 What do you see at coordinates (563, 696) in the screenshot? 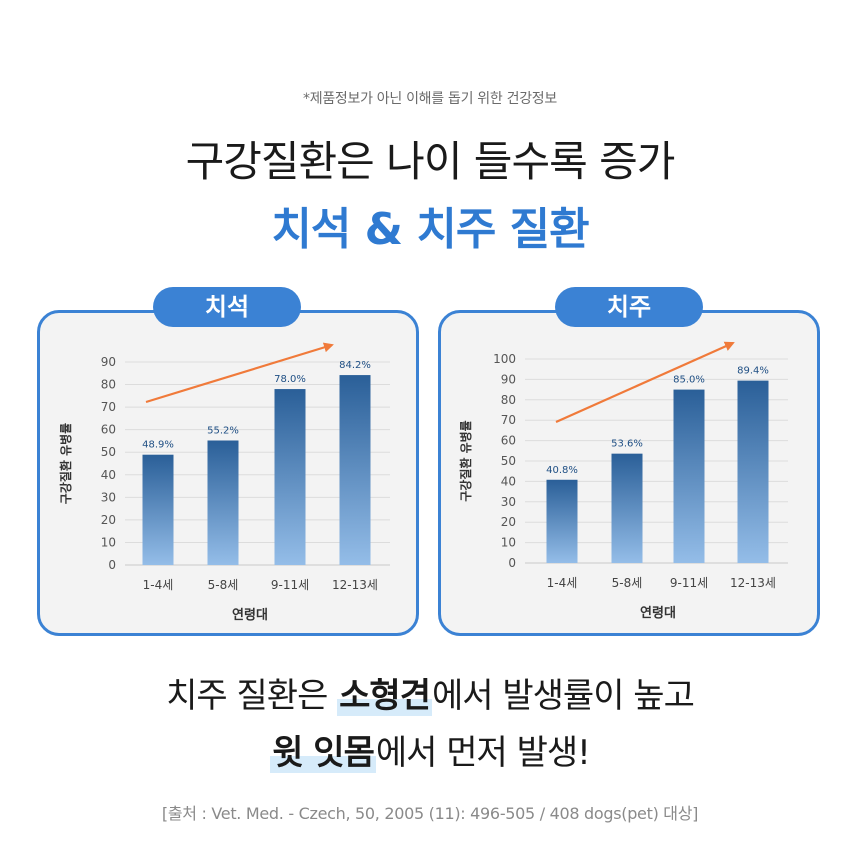
I see `summary-text: 에서 발생률이 높고` at bounding box center [563, 696].